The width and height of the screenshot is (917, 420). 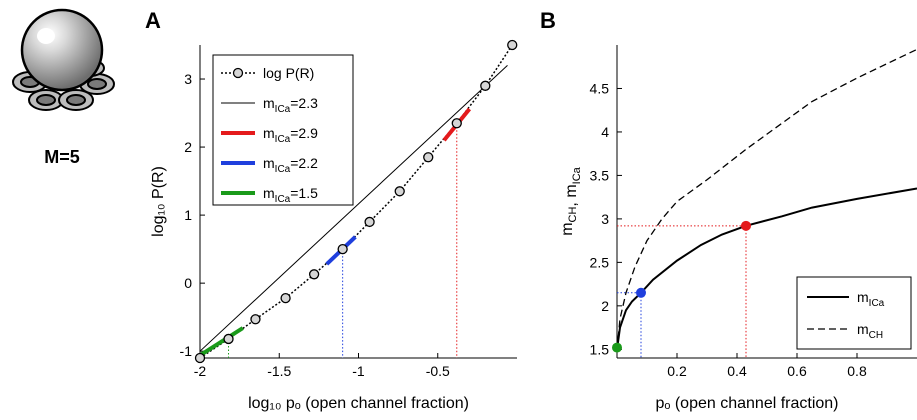 What do you see at coordinates (870, 331) in the screenshot?
I see `legend-label: mCH` at bounding box center [870, 331].